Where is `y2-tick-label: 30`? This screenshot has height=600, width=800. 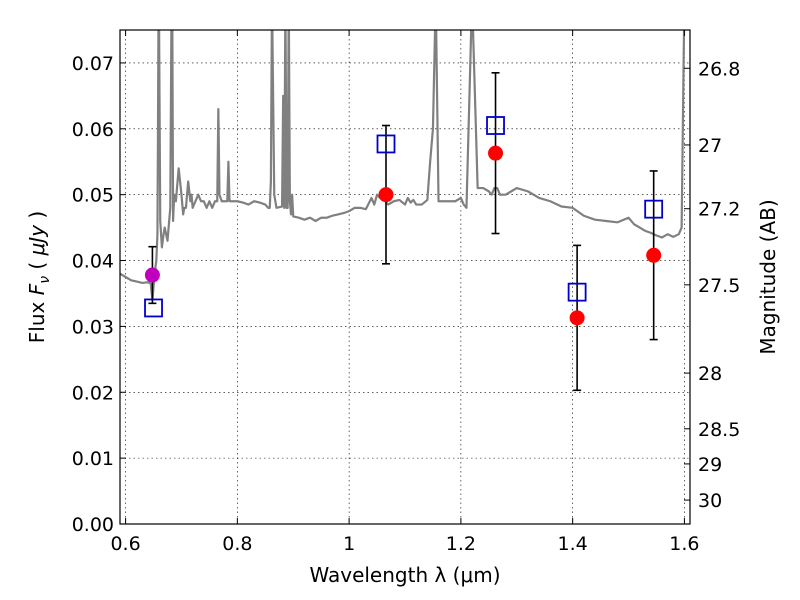 y2-tick-label: 30 is located at coordinates (710, 501).